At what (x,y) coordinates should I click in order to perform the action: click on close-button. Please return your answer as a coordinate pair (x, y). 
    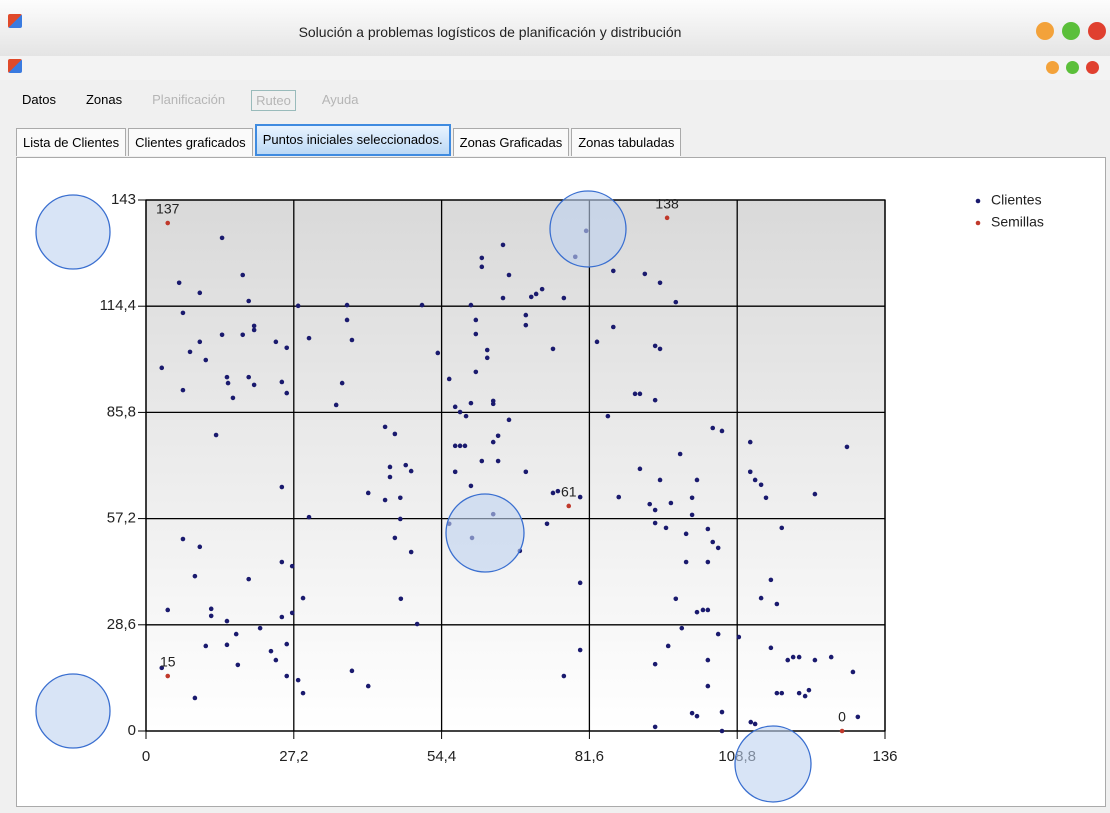
    Looking at the image, I should click on (1097, 31).